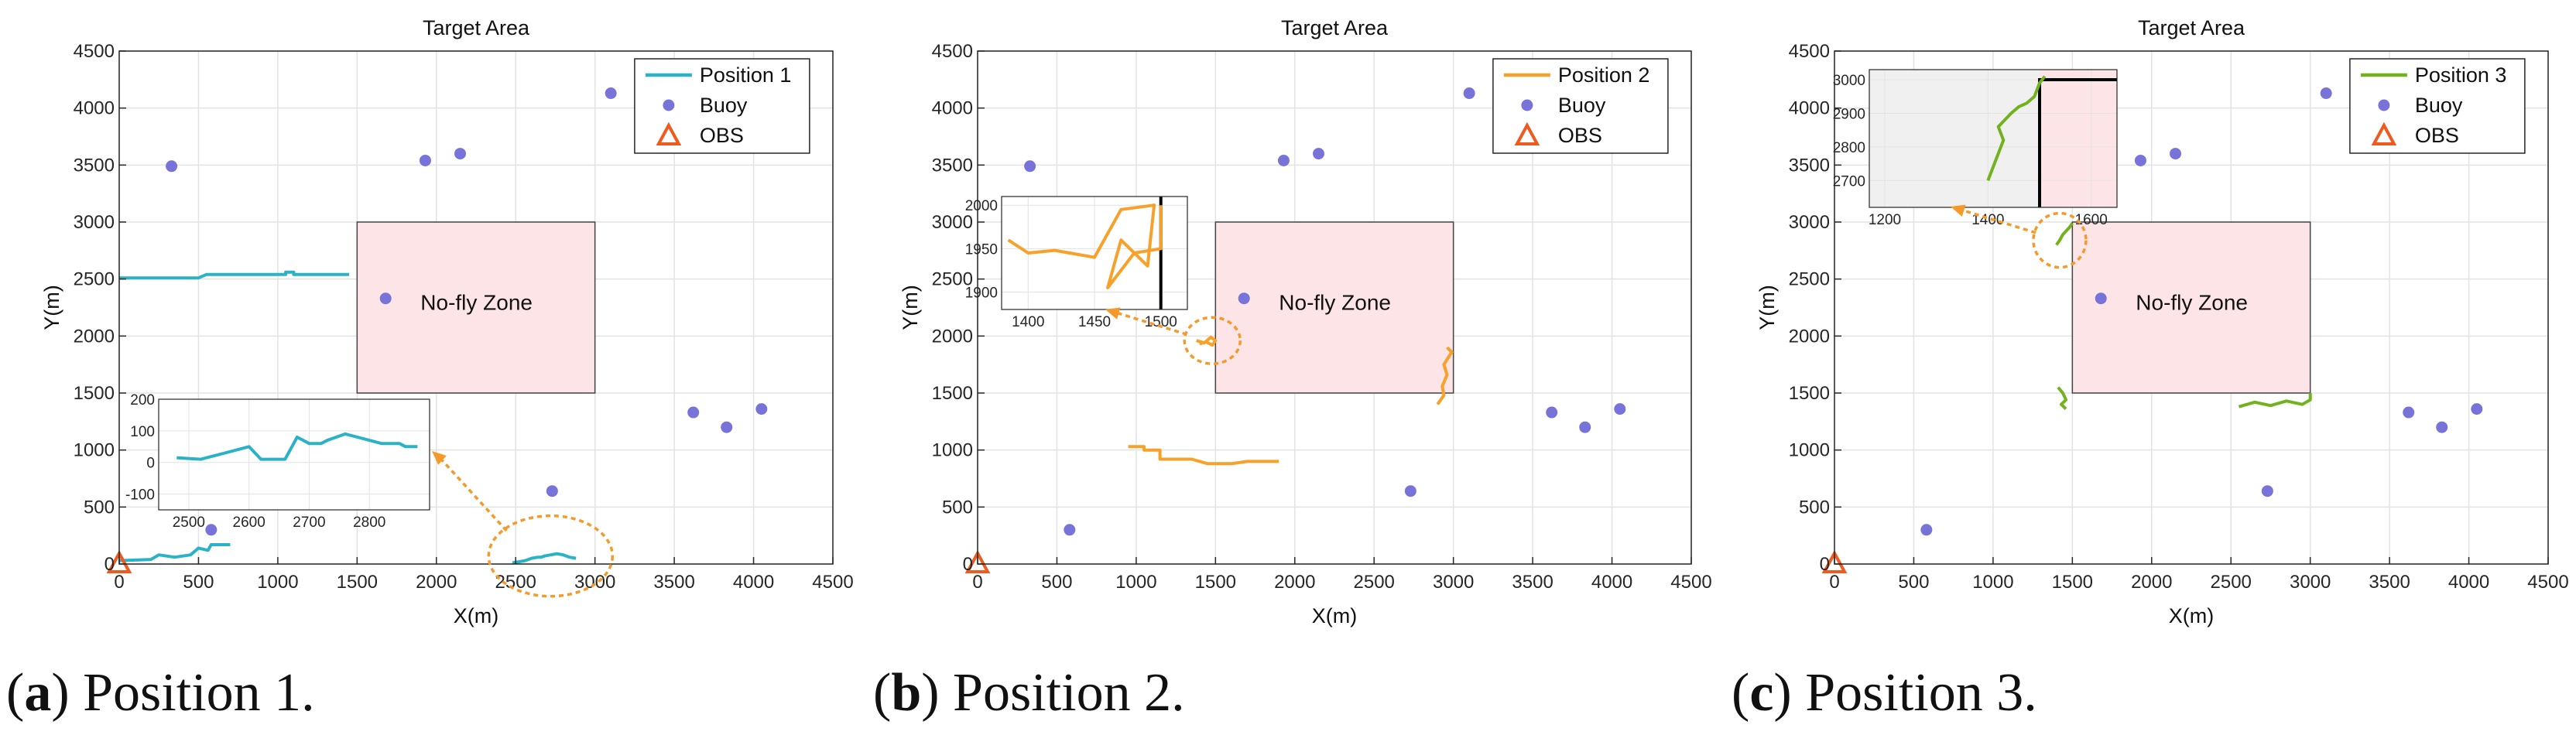  I want to click on x-tick-label: 4000, so click(753, 582).